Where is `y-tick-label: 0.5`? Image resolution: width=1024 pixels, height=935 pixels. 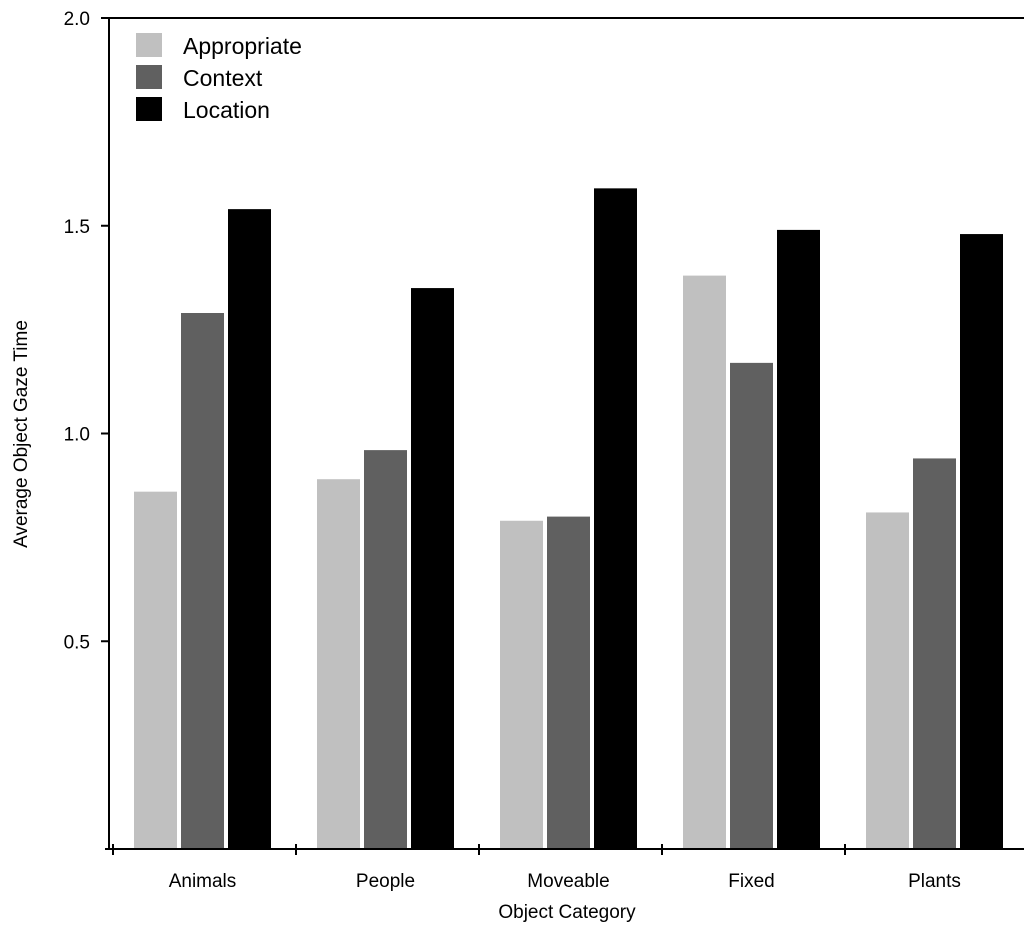
y-tick-label: 0.5 is located at coordinates (77, 642).